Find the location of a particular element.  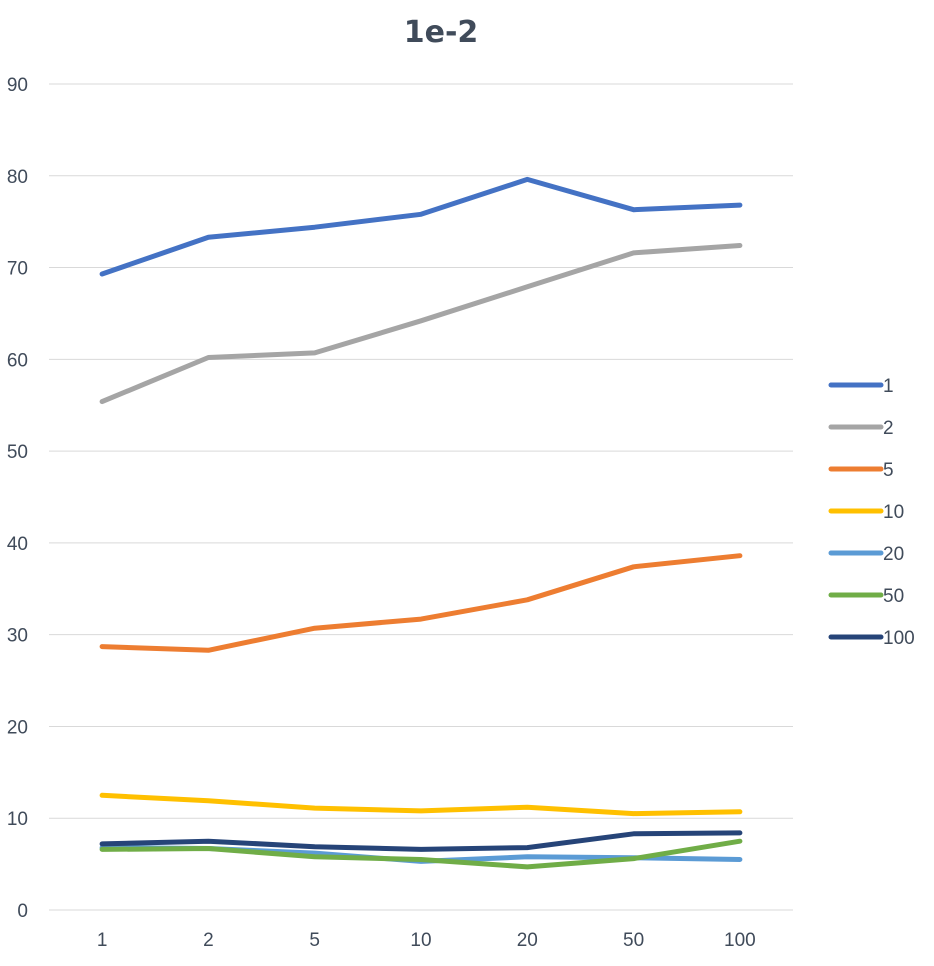

legend-item-1: 1 is located at coordinates (861, 386).